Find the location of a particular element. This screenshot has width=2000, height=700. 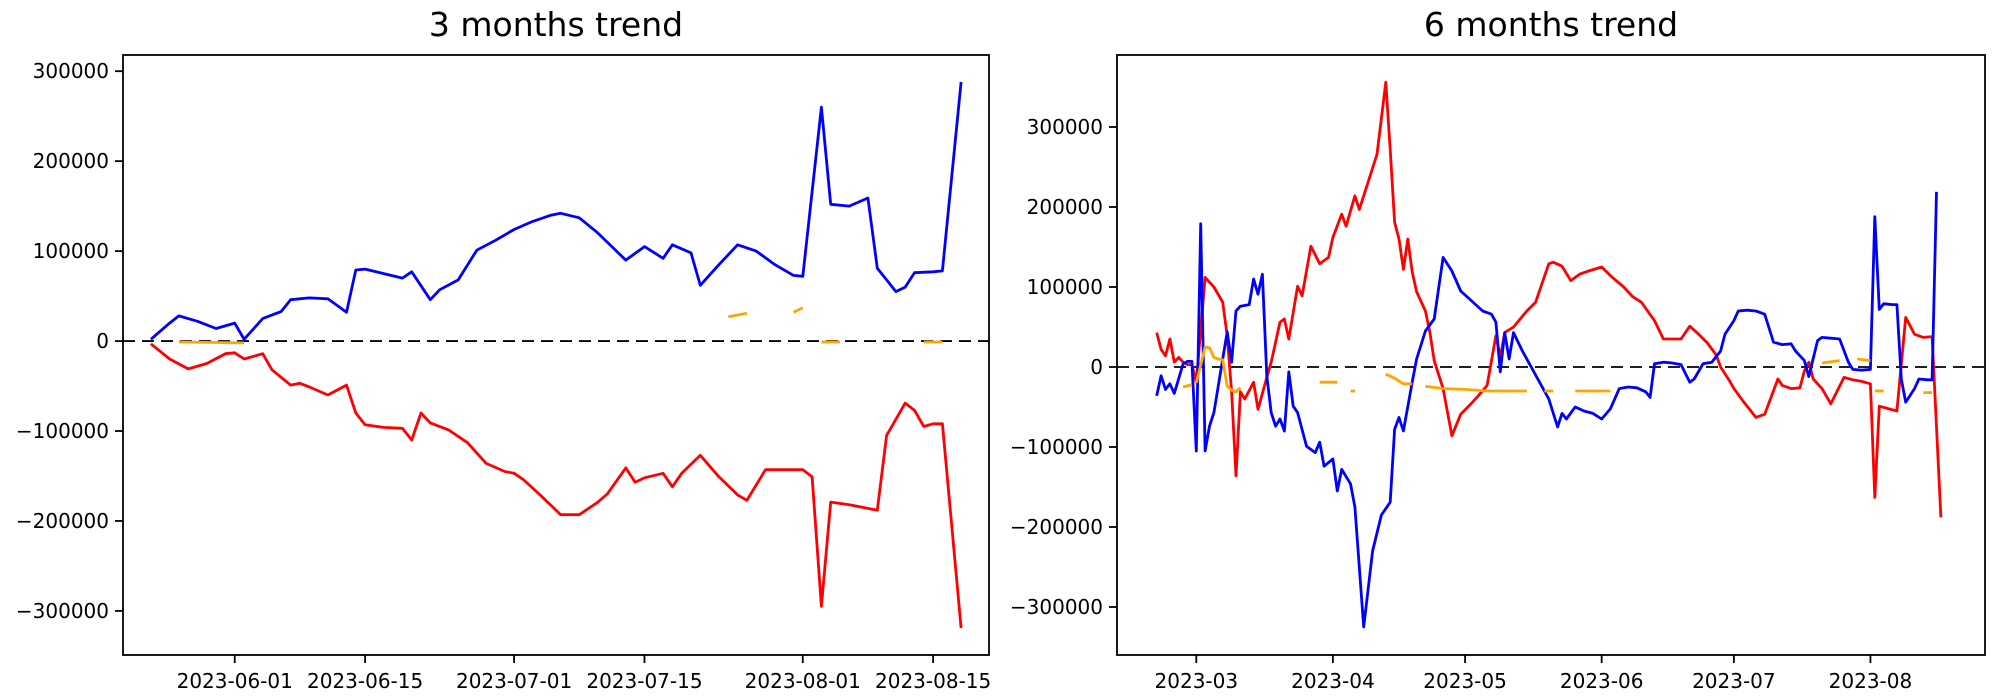

x-tick-label: 2023-07-15 is located at coordinates (644, 681).